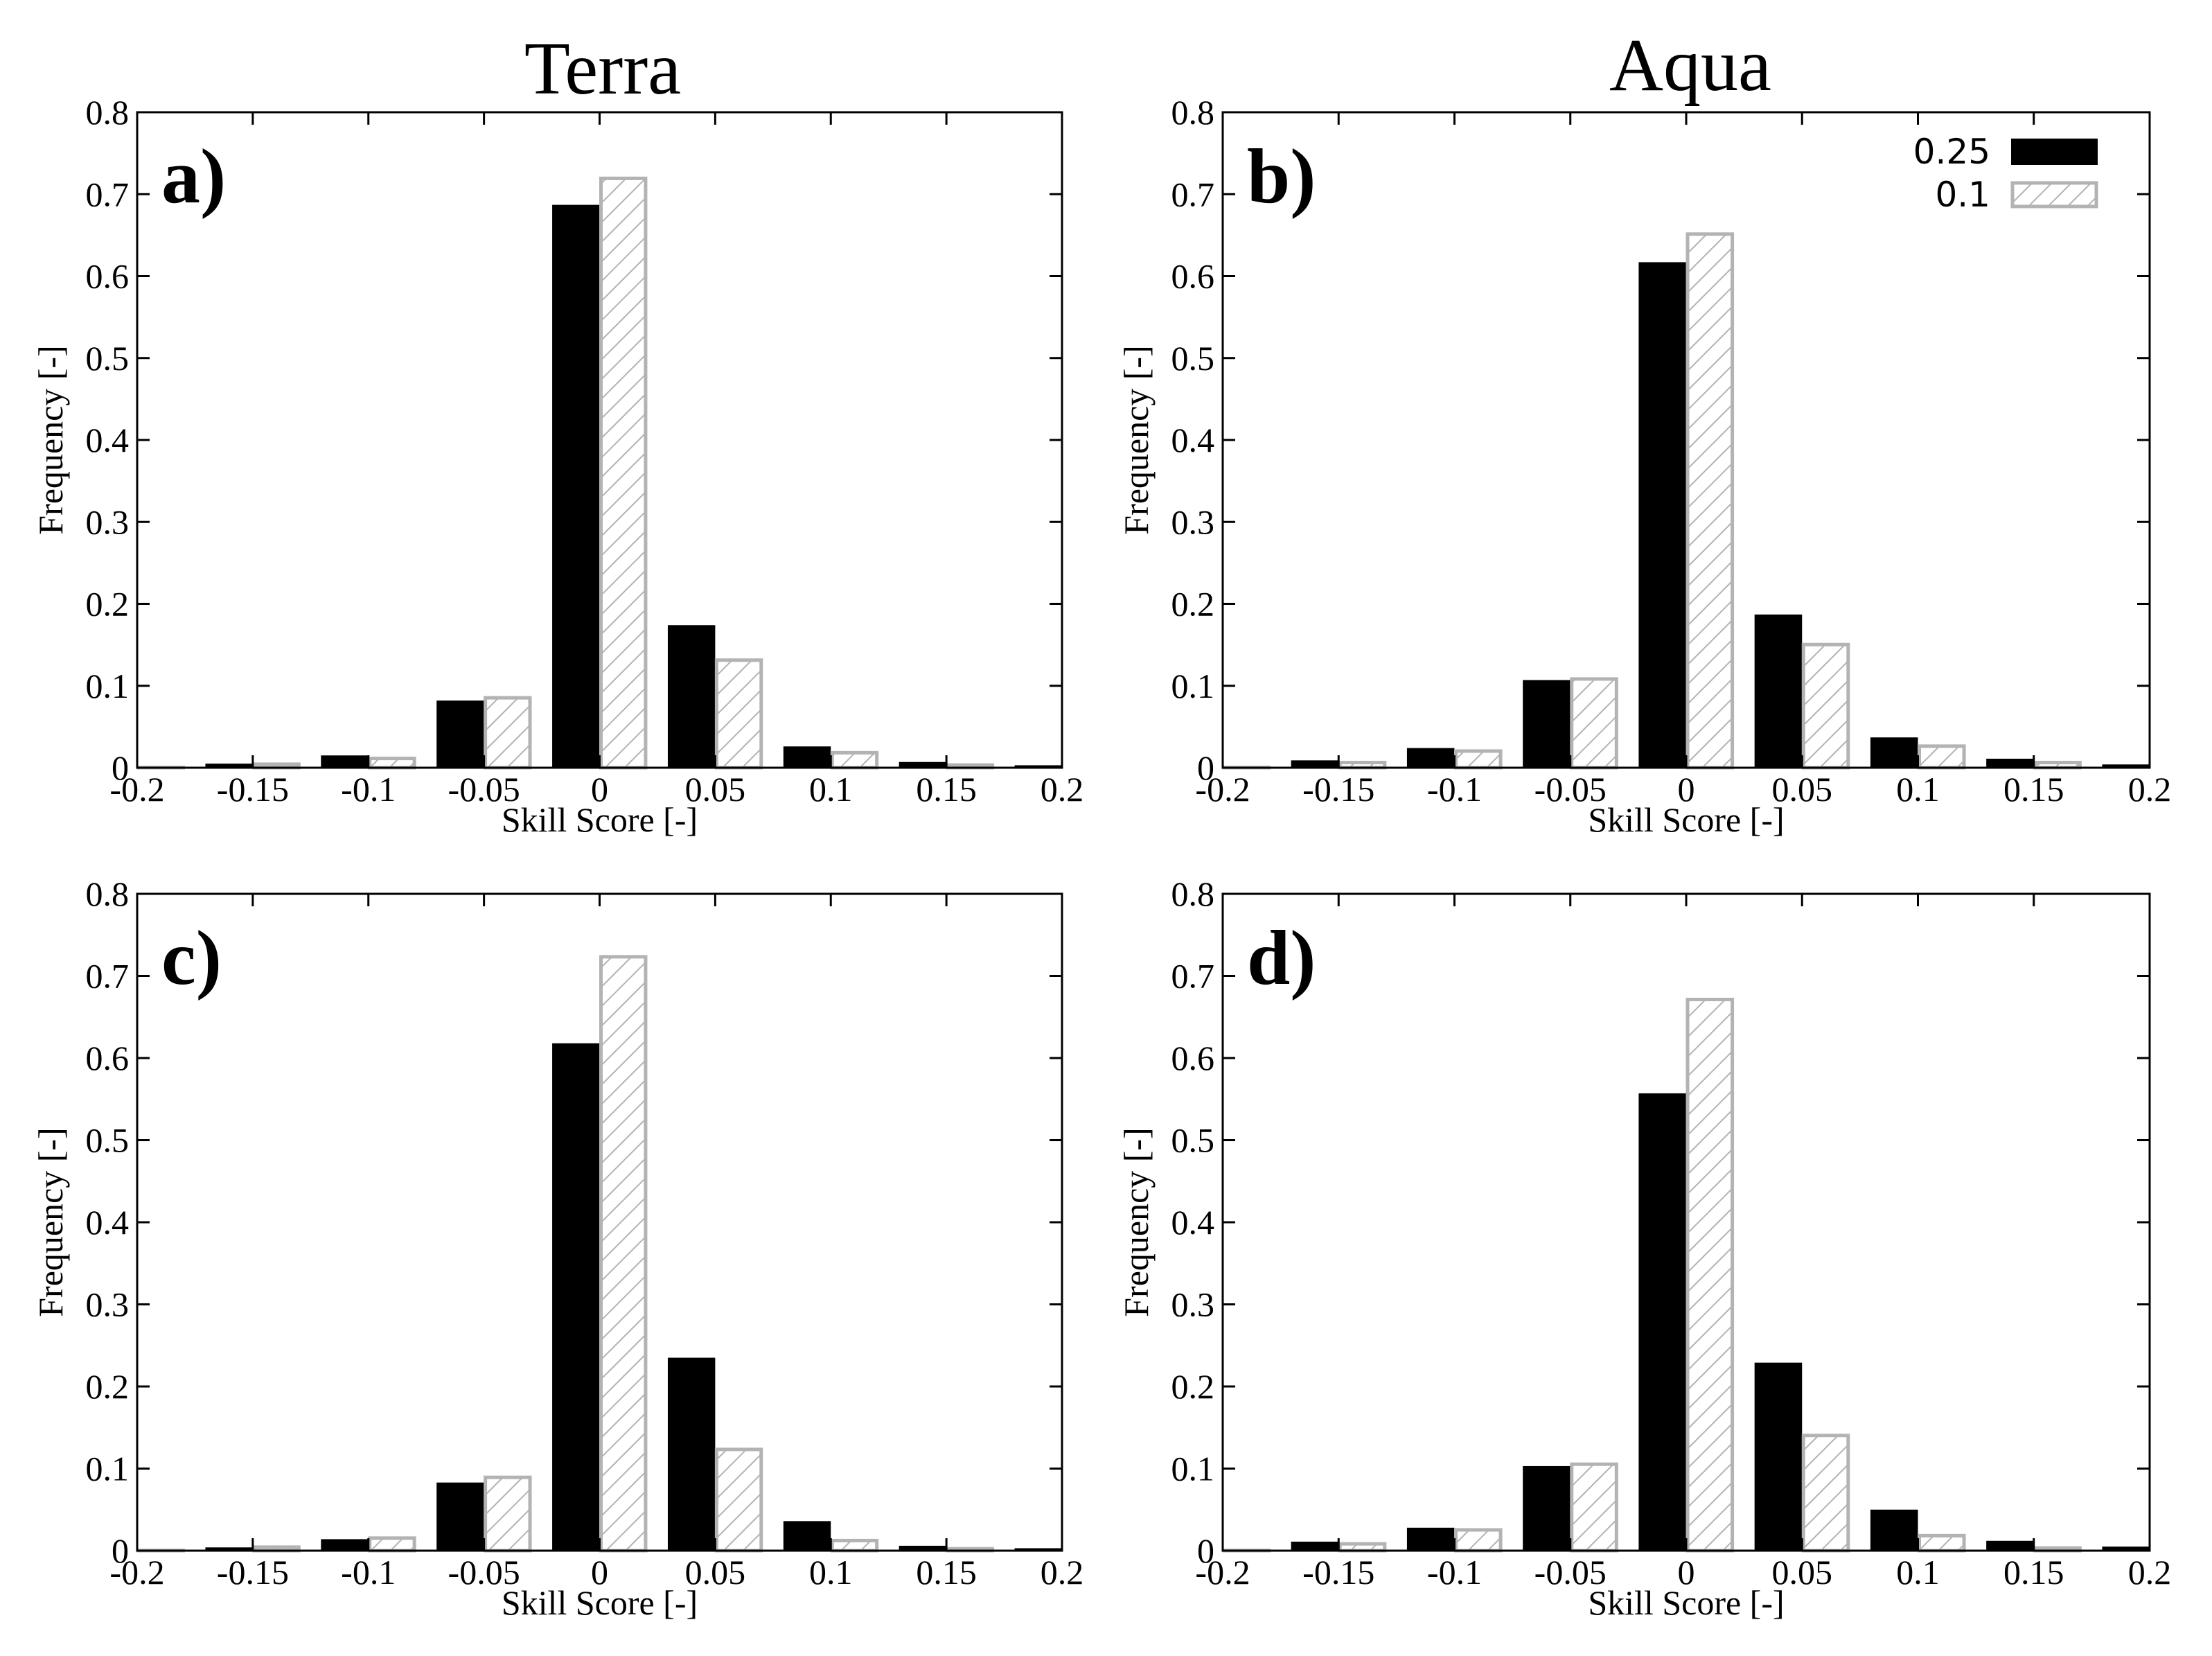 The height and width of the screenshot is (1656, 2212). What do you see at coordinates (1205, 767) in the screenshot?
I see `y-tick-label: 0` at bounding box center [1205, 767].